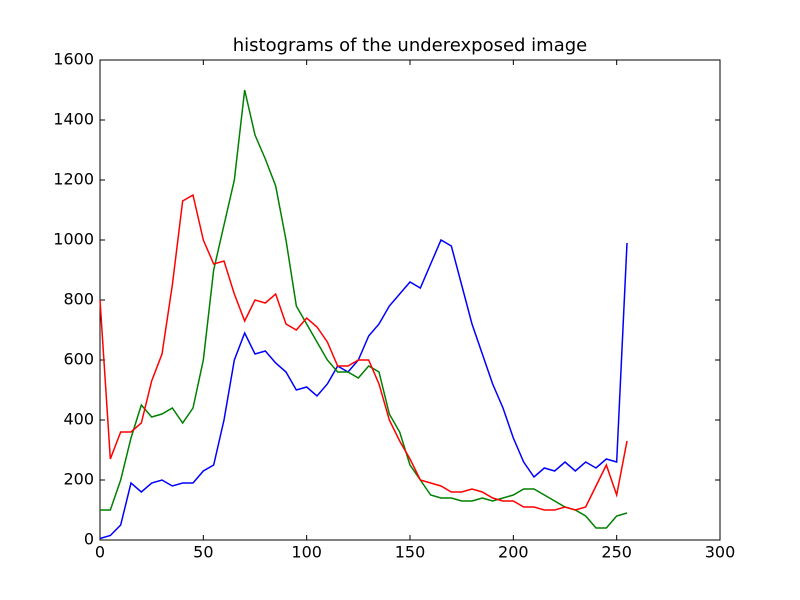  I want to click on y-tick-label: 200, so click(78, 479).